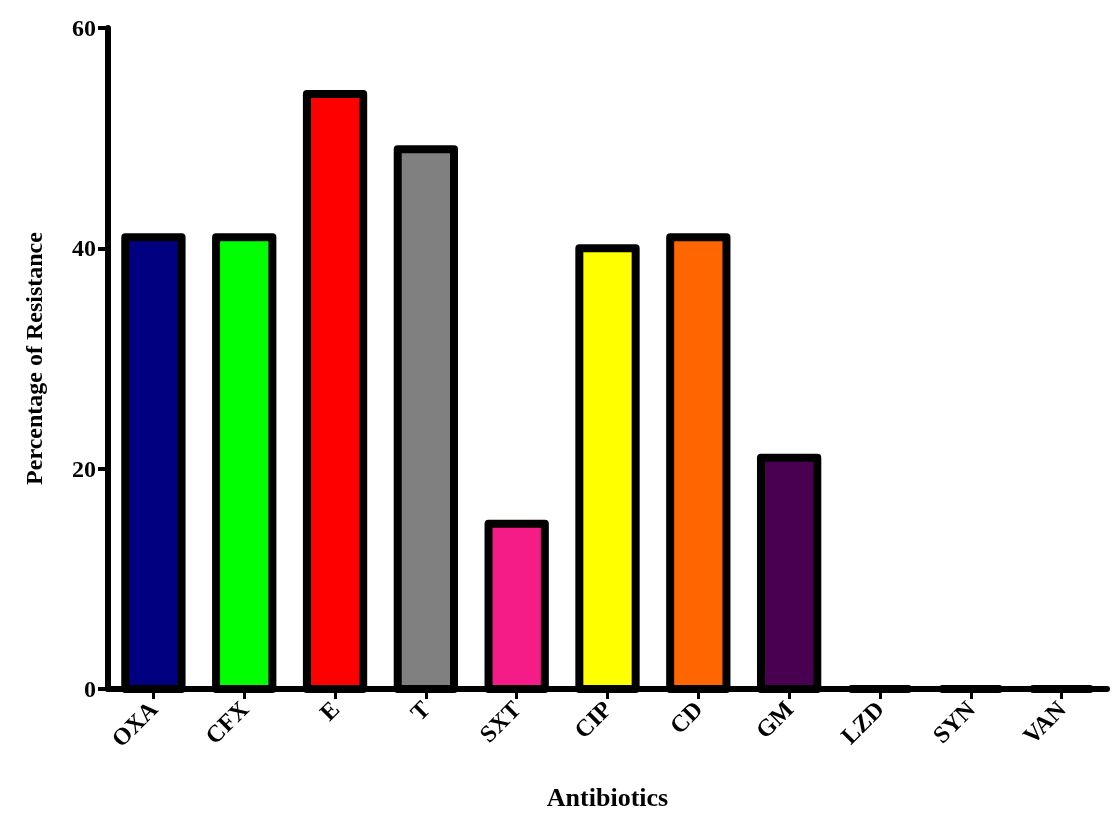 This screenshot has width=1119, height=834. What do you see at coordinates (1044, 722) in the screenshot?
I see `x-tick-label: VAN` at bounding box center [1044, 722].